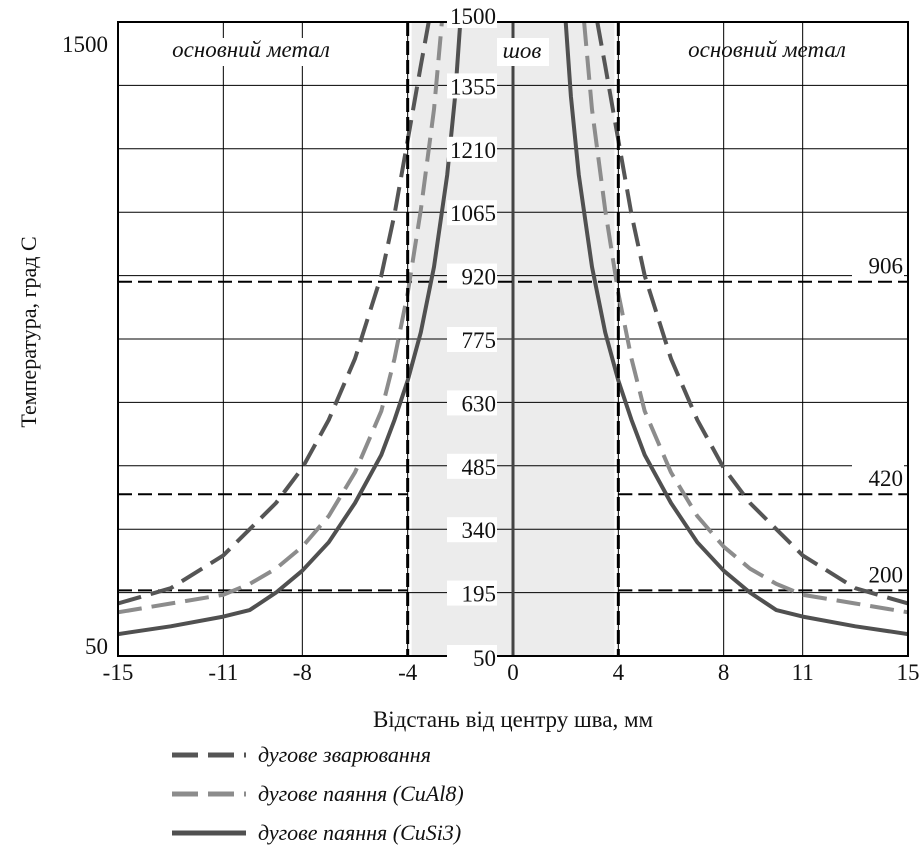  What do you see at coordinates (479, 403) in the screenshot?
I see `center-tick-label: 630` at bounding box center [479, 403].